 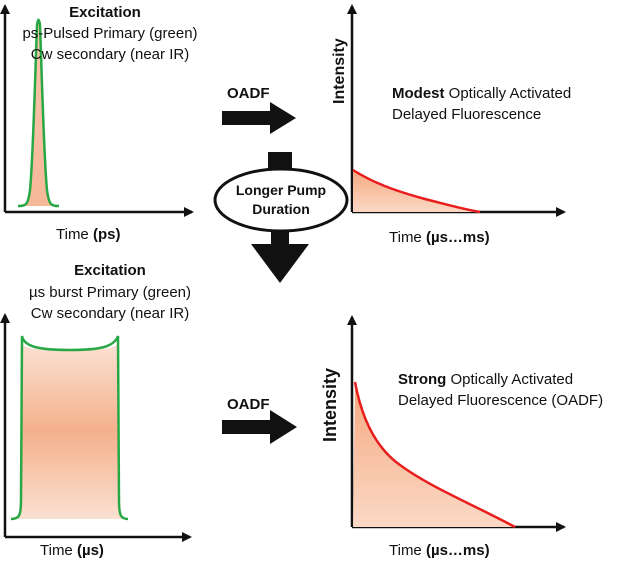 What do you see at coordinates (248, 404) in the screenshot?
I see `oadf-arrow-bottom-label: OADF` at bounding box center [248, 404].